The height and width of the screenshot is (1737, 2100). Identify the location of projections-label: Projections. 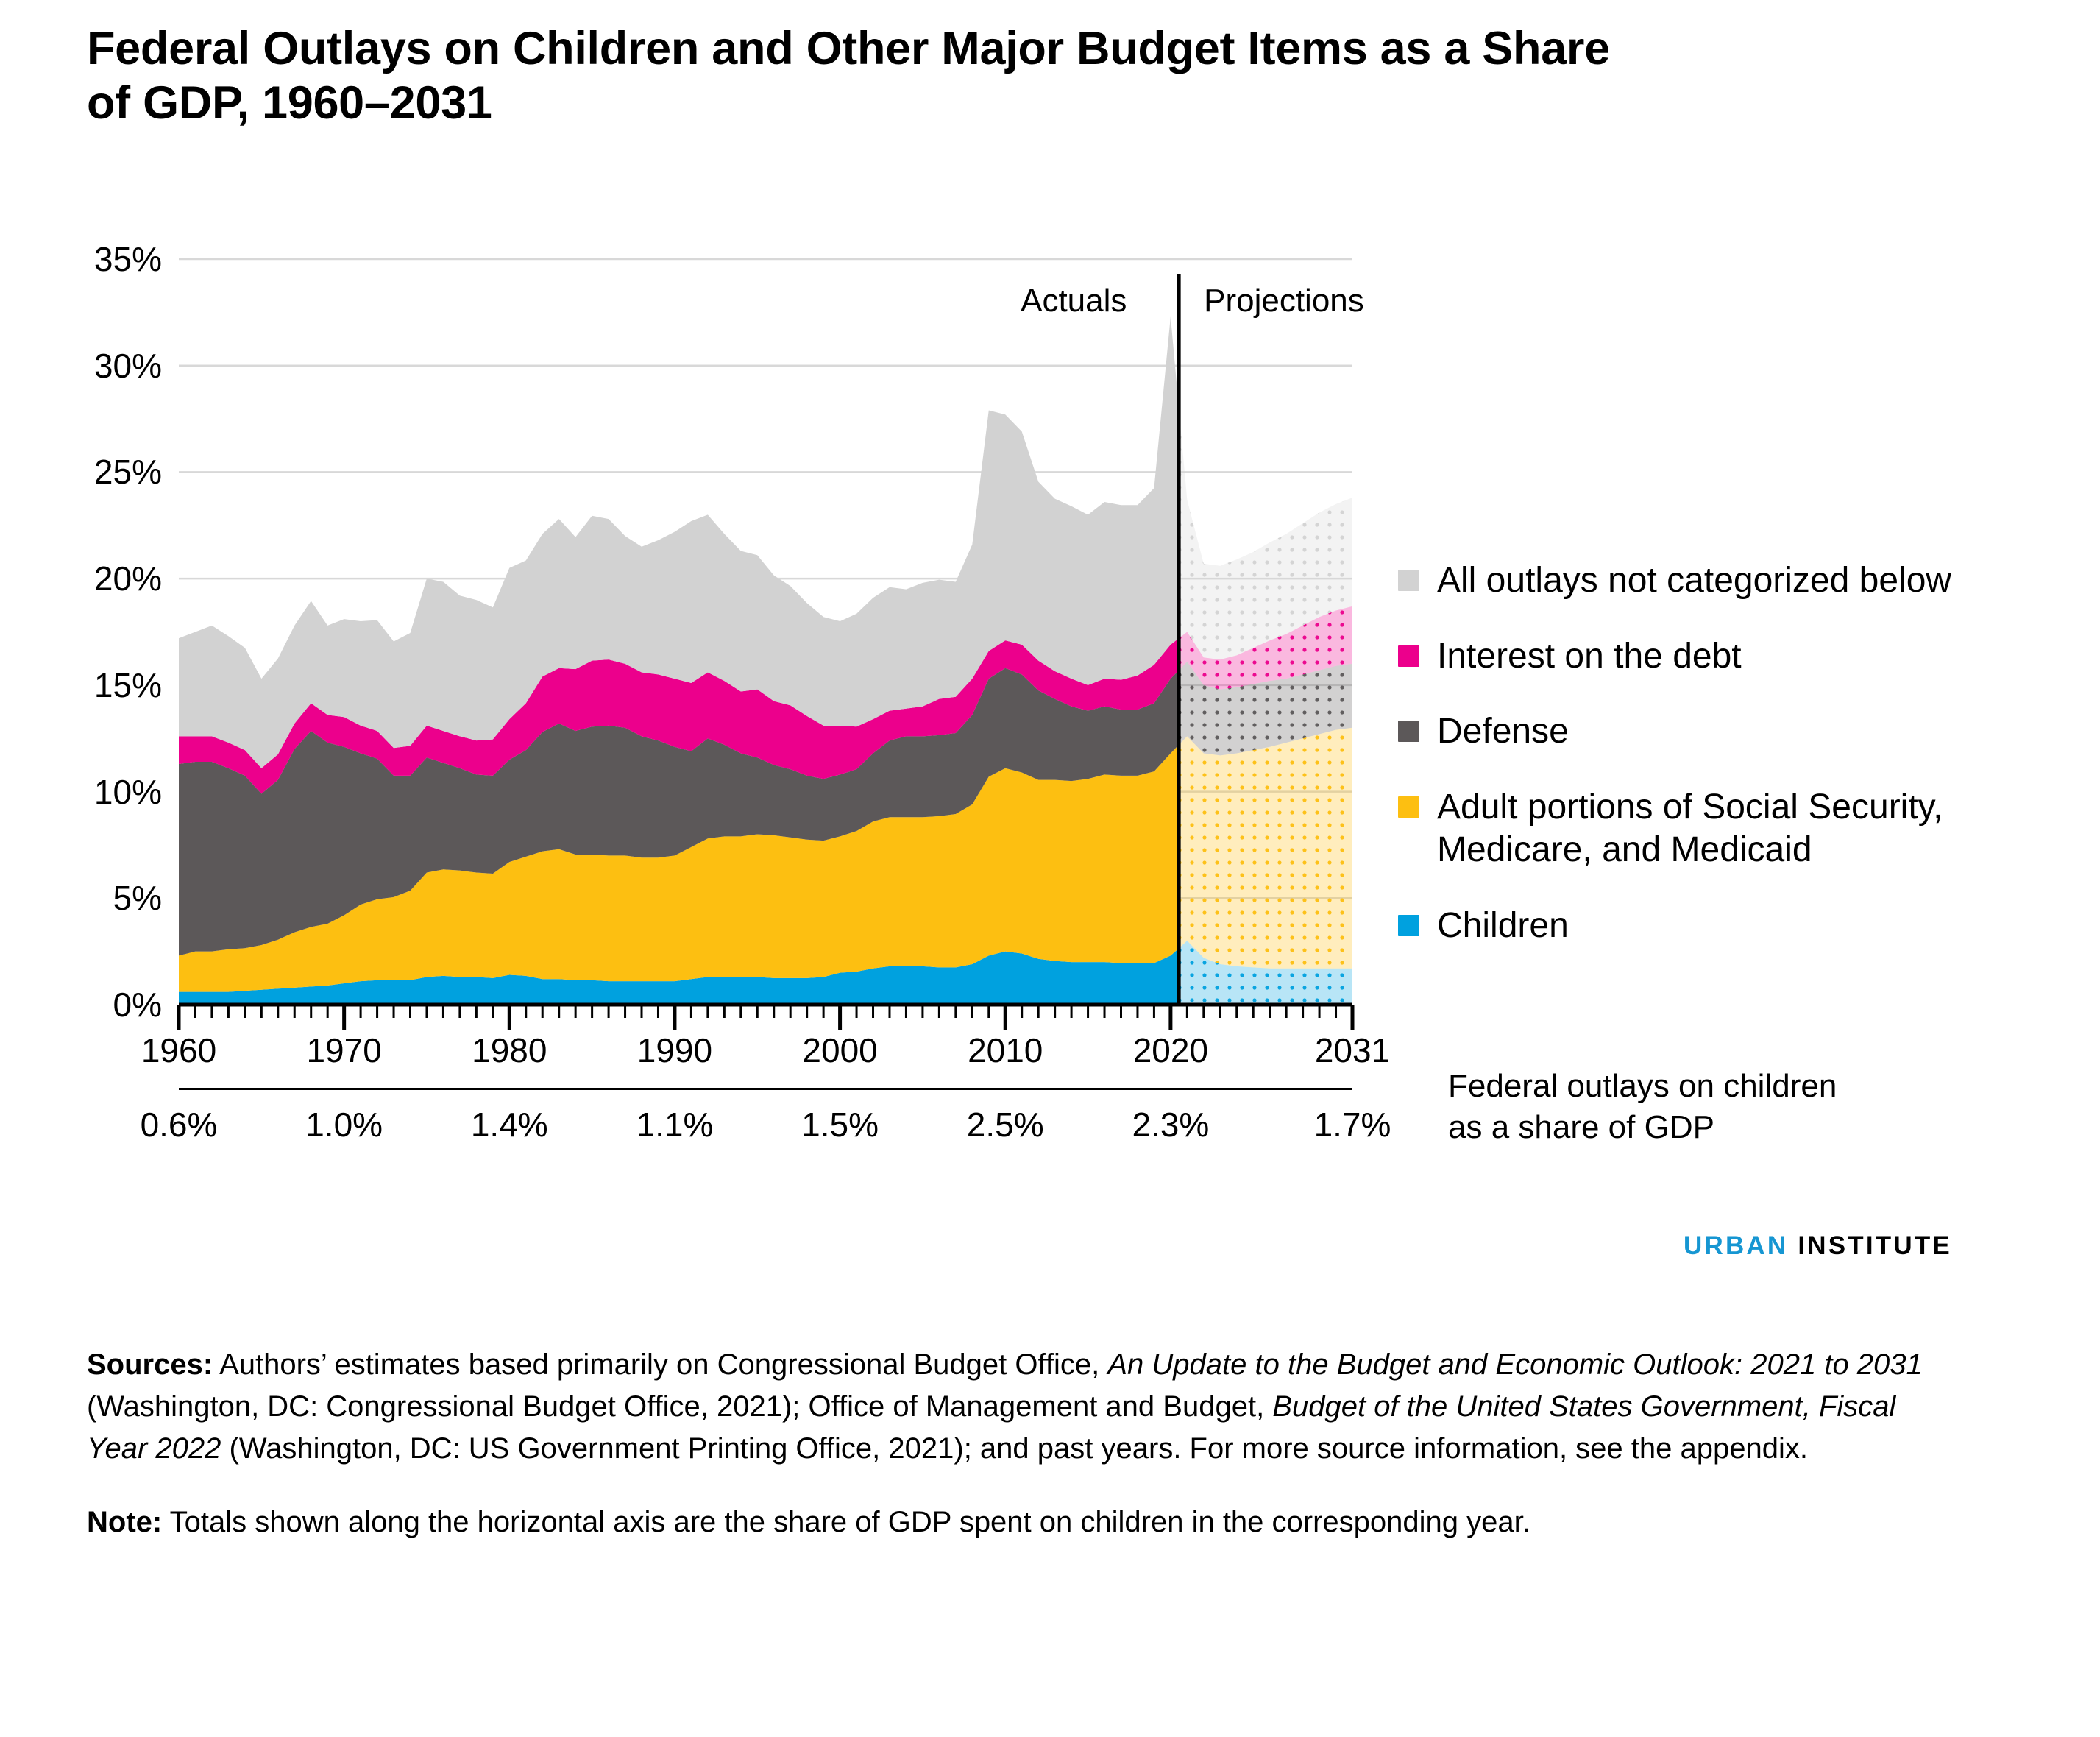
(1284, 301).